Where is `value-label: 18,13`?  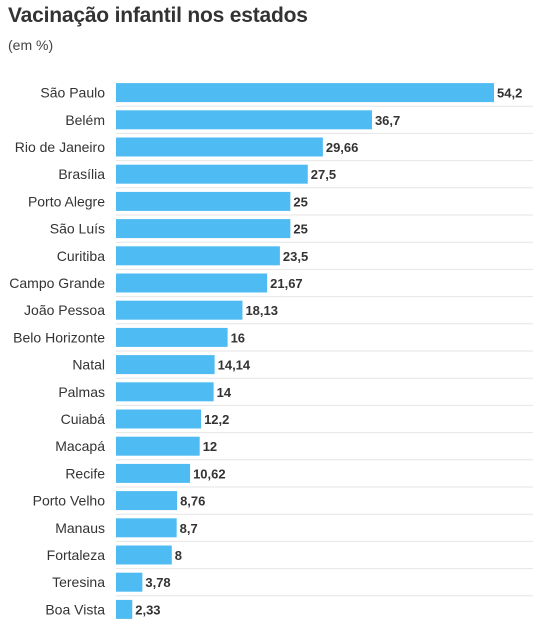
value-label: 18,13 is located at coordinates (261, 310).